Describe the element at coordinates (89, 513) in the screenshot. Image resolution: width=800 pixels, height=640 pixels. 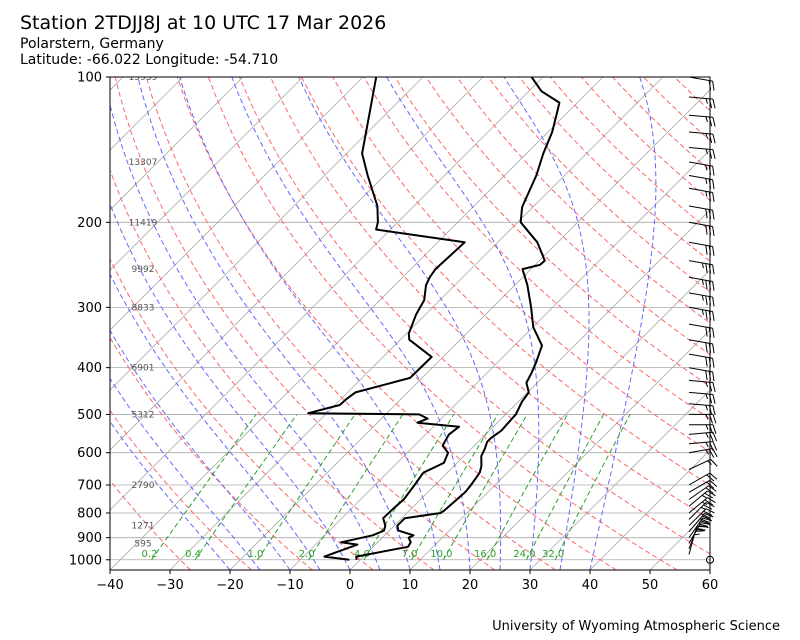
I see `y-tick-label: 800` at that location.